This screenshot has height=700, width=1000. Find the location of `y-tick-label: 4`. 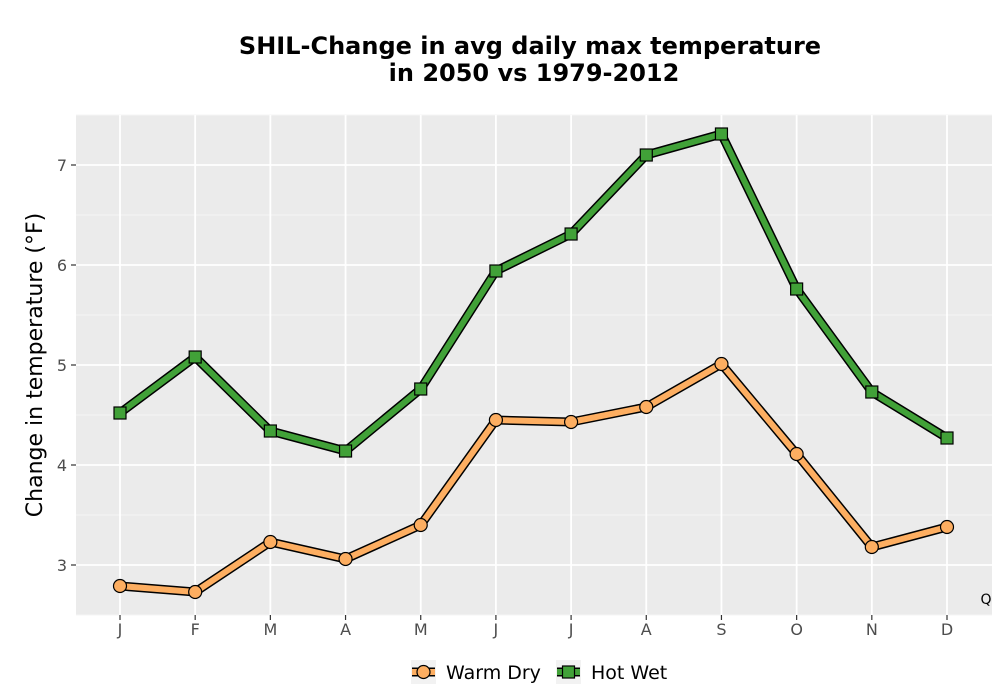

y-tick-label: 4 is located at coordinates (62, 465).